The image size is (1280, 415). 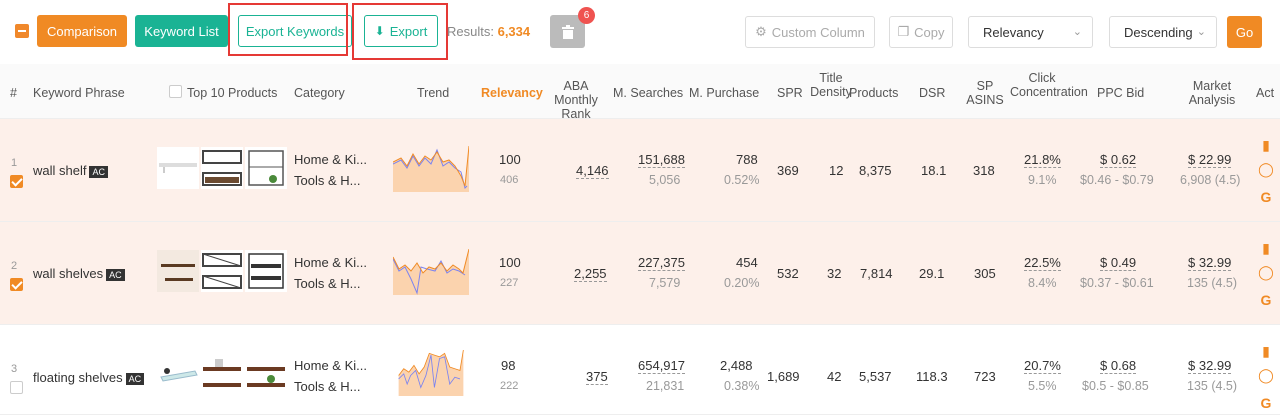 I want to click on header-products: Products, so click(x=874, y=93).